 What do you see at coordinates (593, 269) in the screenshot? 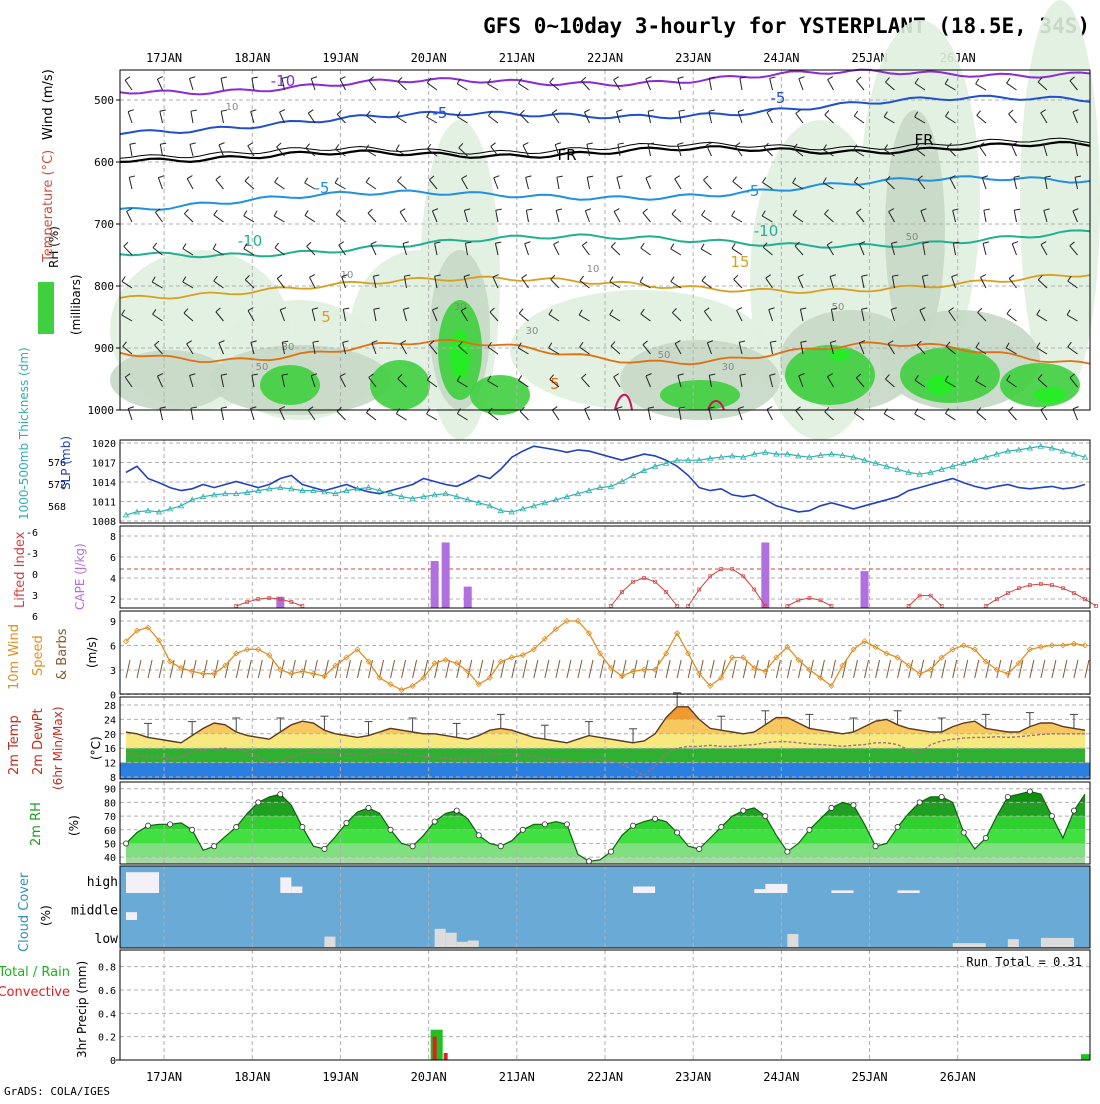
I see `rh-contour-label: 10` at bounding box center [593, 269].